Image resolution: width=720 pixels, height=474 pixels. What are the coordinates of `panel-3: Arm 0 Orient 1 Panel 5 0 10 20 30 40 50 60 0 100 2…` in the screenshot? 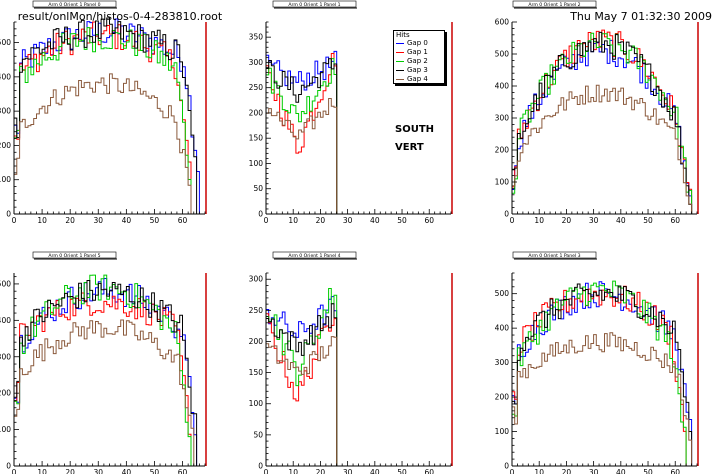 It's located at (103, 362).